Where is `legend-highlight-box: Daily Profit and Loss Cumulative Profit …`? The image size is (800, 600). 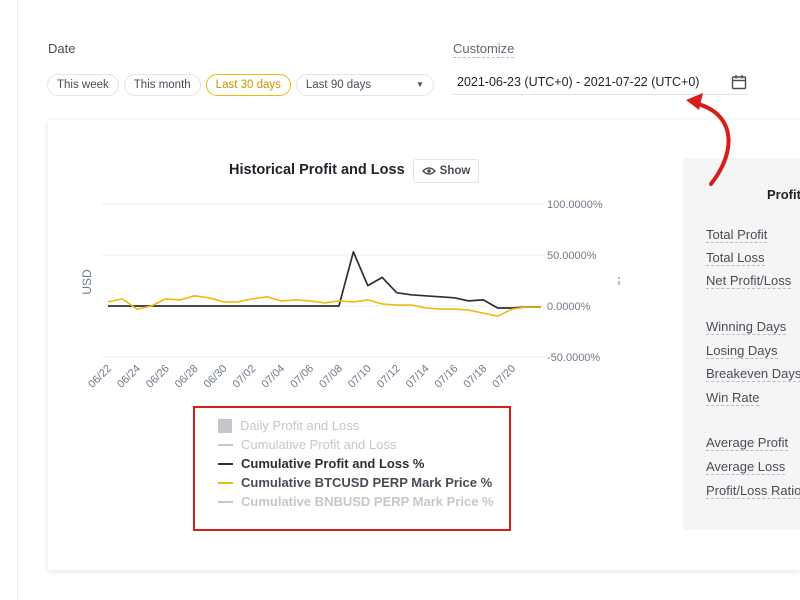 legend-highlight-box: Daily Profit and Loss Cumulative Profit … is located at coordinates (352, 468).